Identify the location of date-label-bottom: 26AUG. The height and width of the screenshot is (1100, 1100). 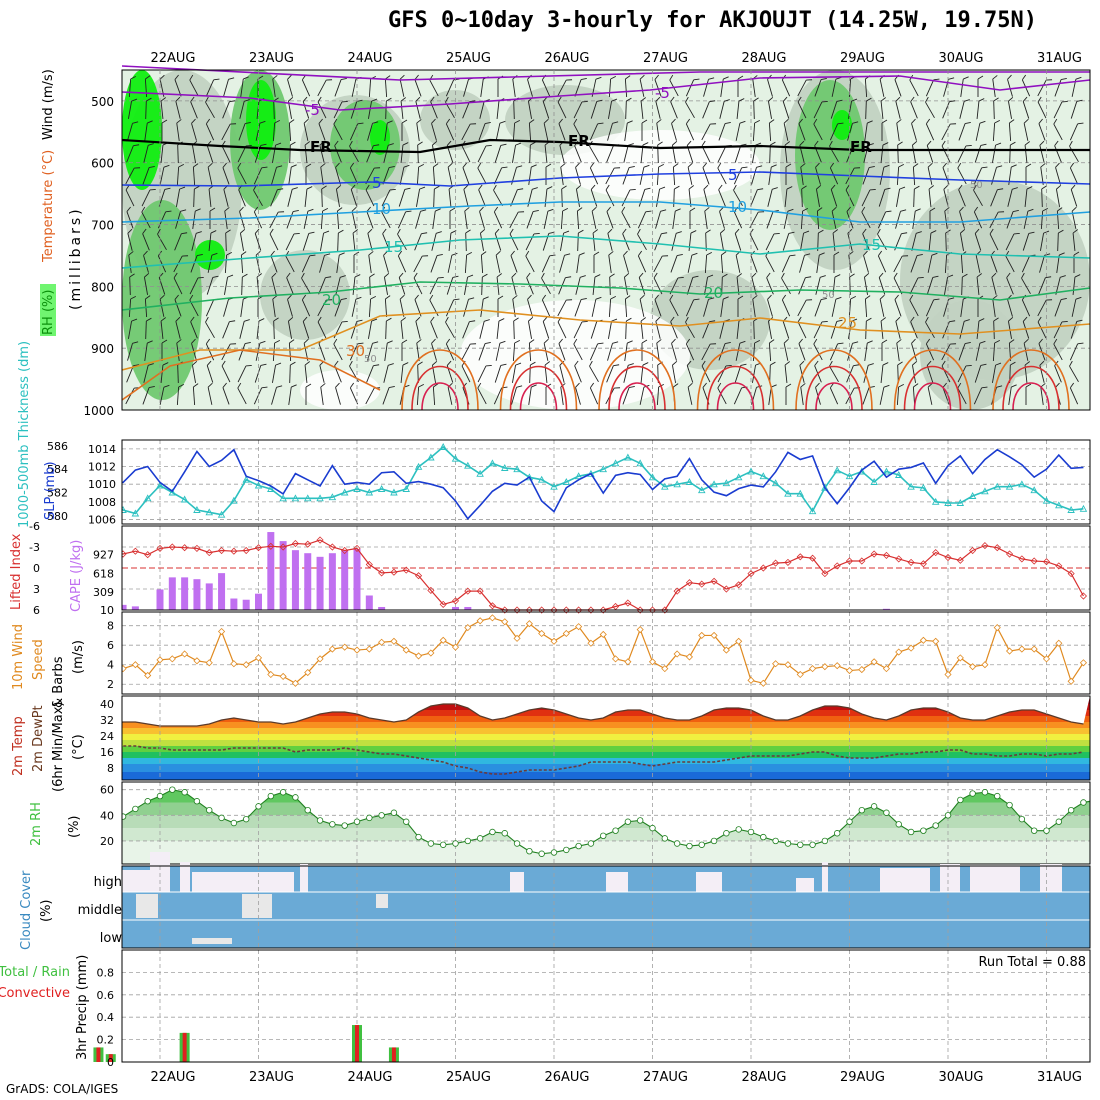
(566, 1077).